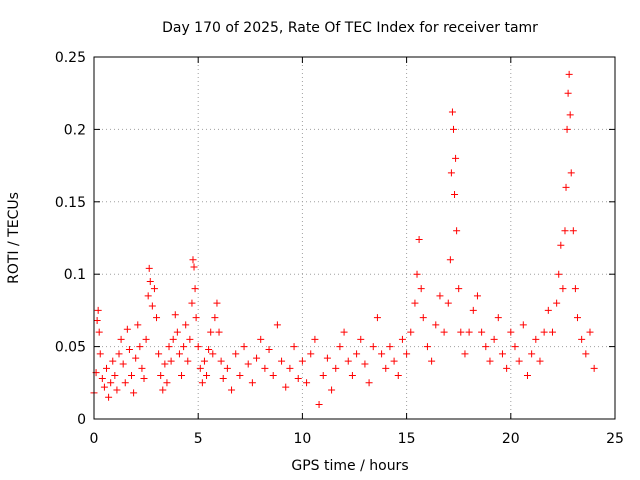 The height and width of the screenshot is (480, 640). What do you see at coordinates (70, 58) in the screenshot?
I see `y-tick-label: 0.25` at bounding box center [70, 58].